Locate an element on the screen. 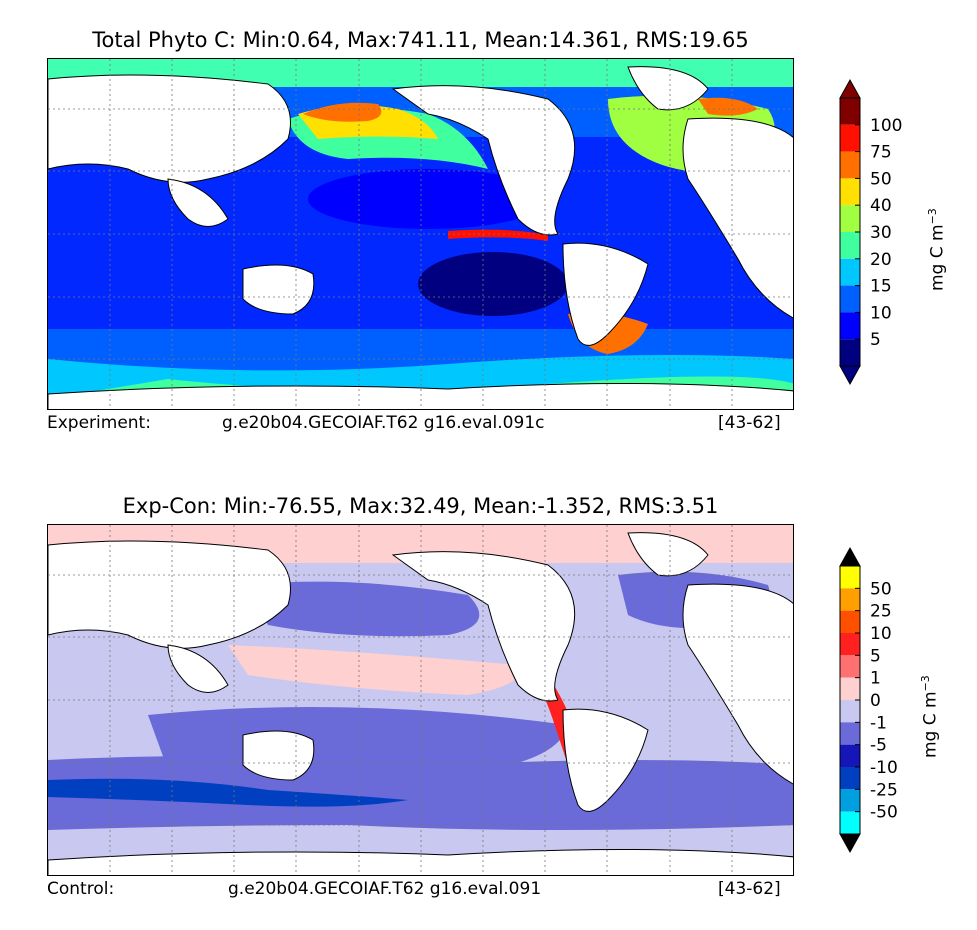 The image size is (977, 930). p1-gyre is located at coordinates (493, 284).